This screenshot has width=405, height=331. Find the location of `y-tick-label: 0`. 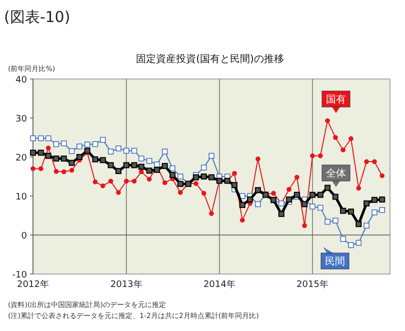

y-tick-label: 0 is located at coordinates (24, 237).